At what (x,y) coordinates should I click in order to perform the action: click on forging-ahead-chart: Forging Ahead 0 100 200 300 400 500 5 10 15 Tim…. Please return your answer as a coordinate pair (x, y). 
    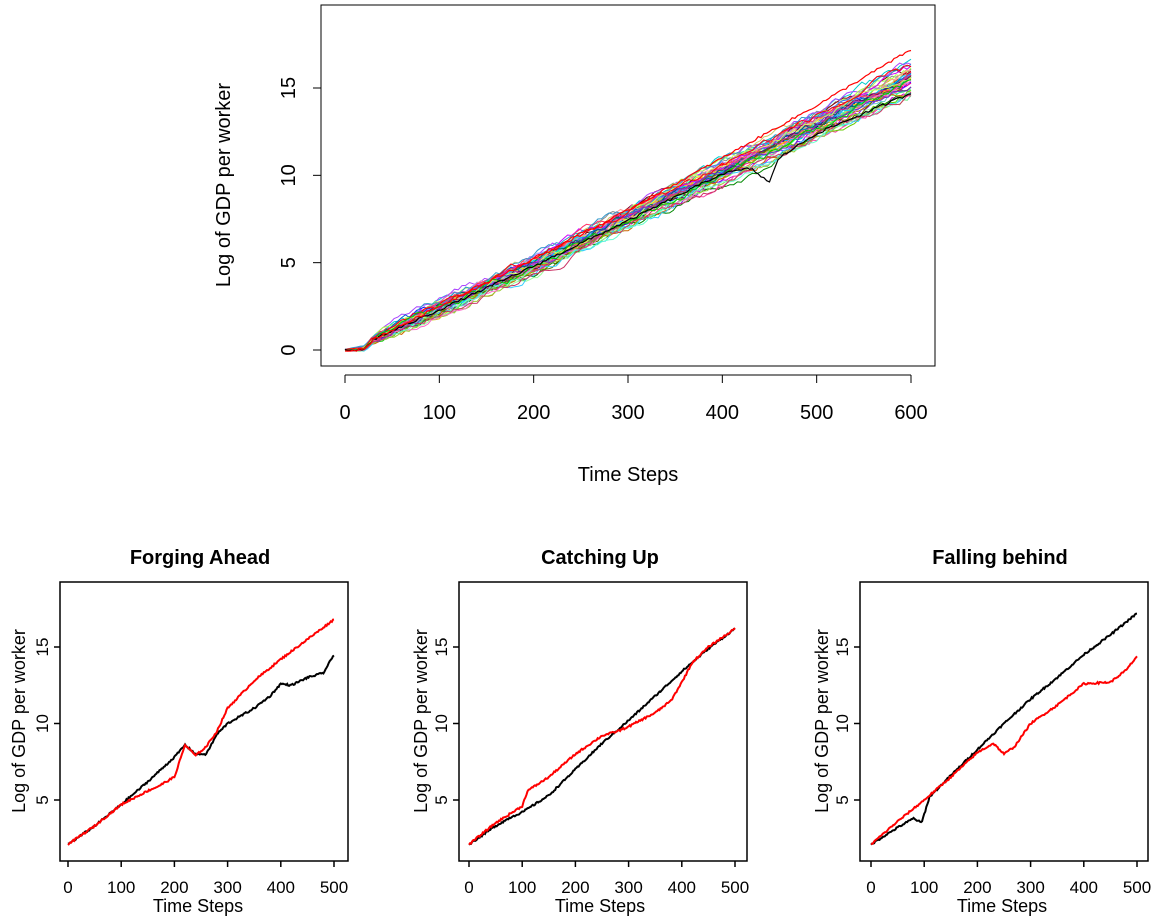
    Looking at the image, I should click on (179, 731).